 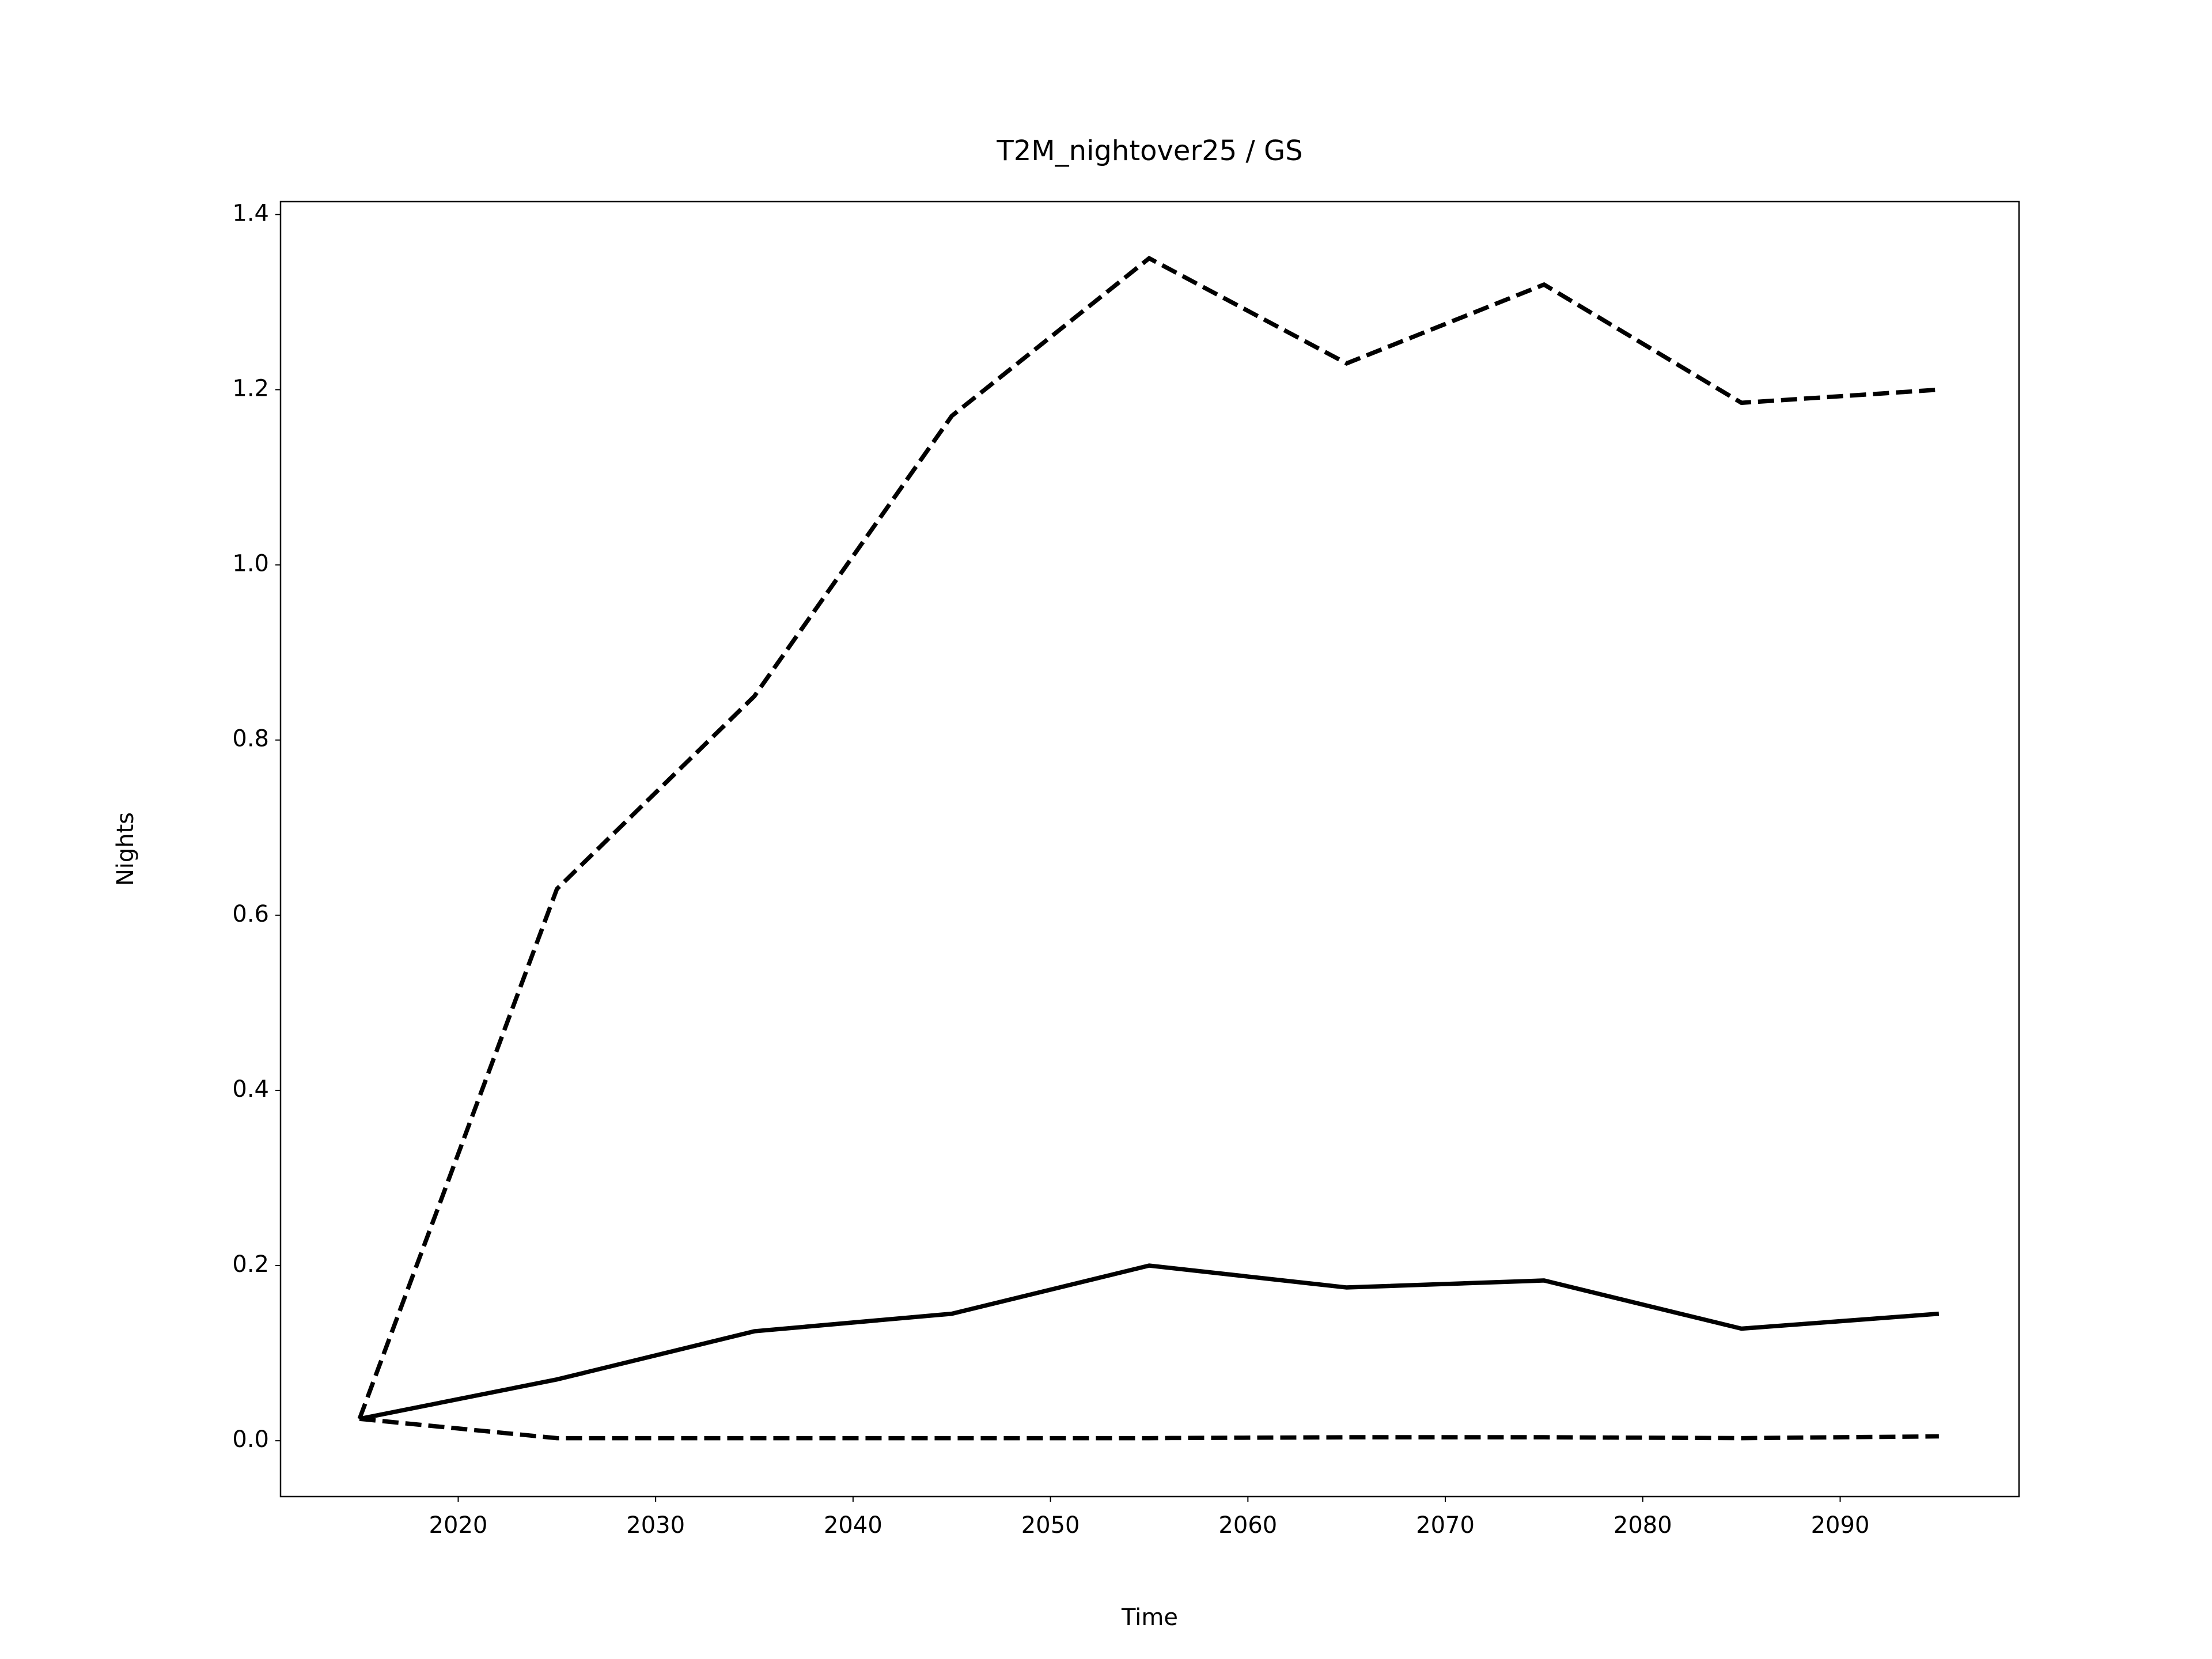 What do you see at coordinates (125, 849) in the screenshot?
I see `y-axis-label: Nights` at bounding box center [125, 849].